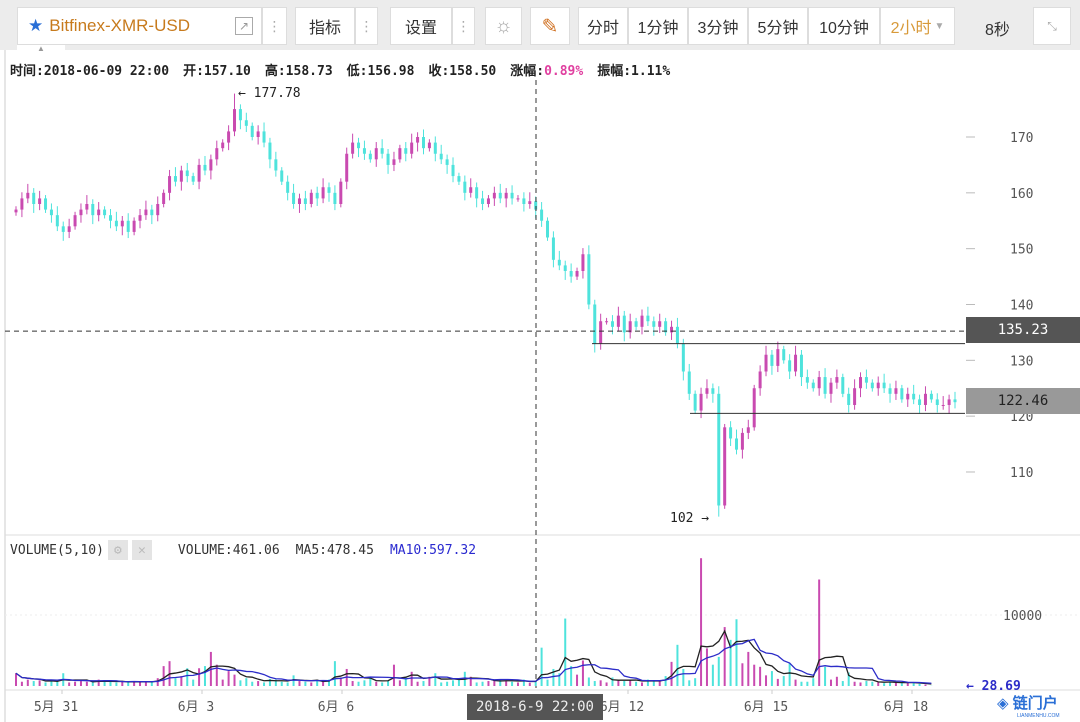  Describe the element at coordinates (622, 707) in the screenshot. I see `x-tick-label-3: 6月 12` at that location.